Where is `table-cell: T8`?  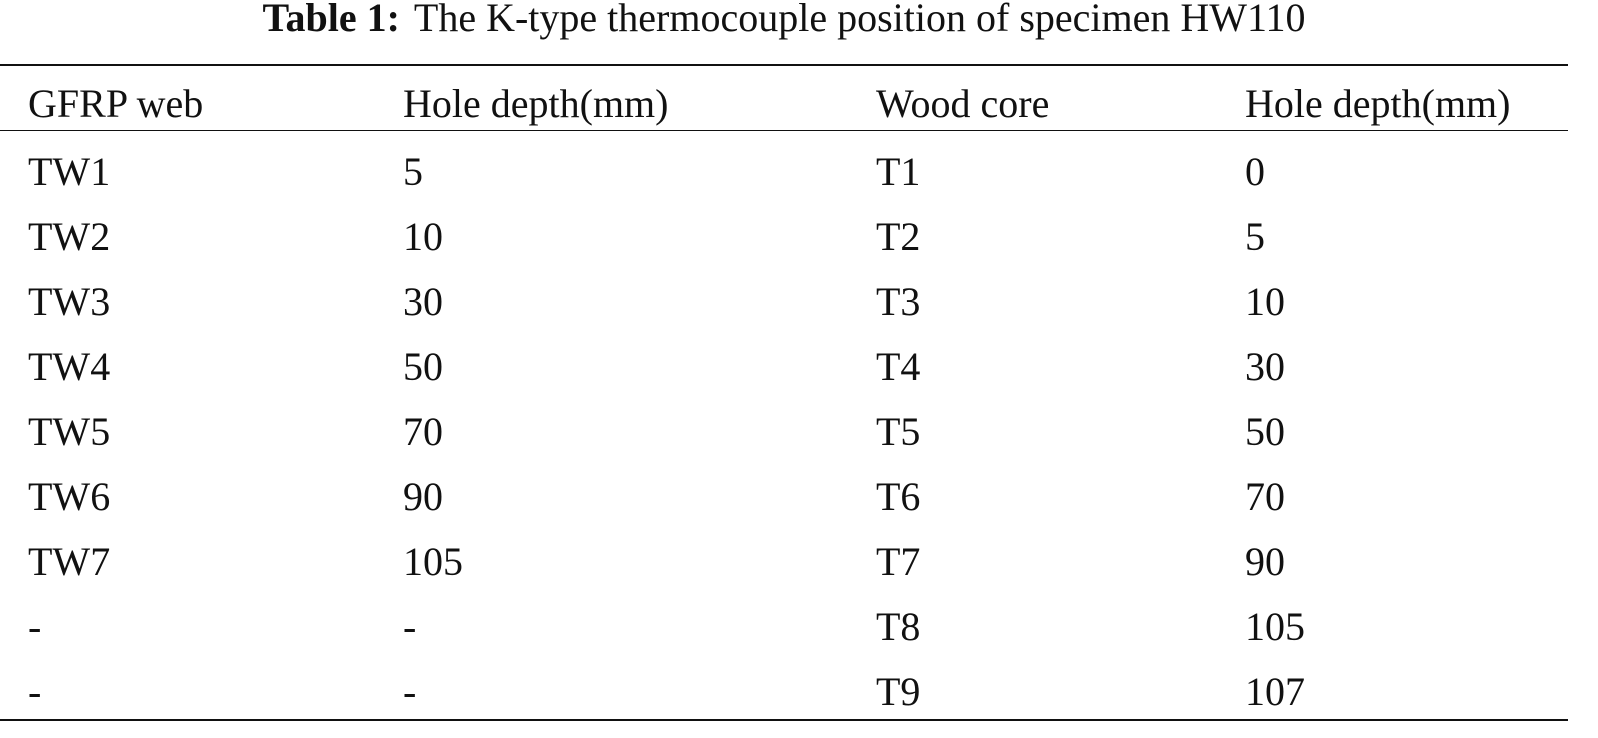 table-cell: T8 is located at coordinates (898, 626).